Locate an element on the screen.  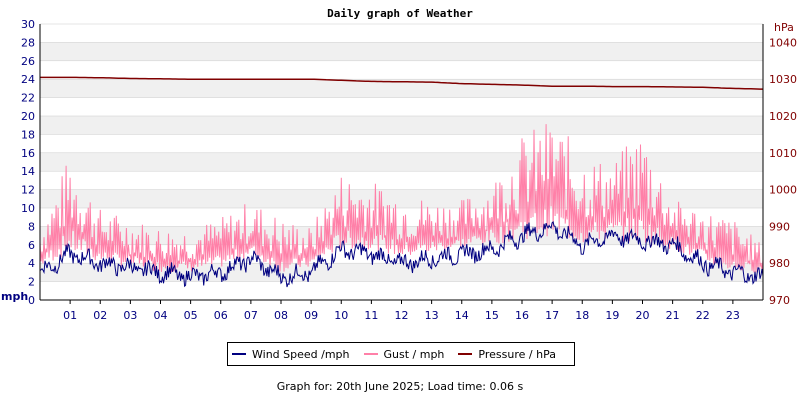
x-axis-tick-label: 20 is located at coordinates (643, 315).